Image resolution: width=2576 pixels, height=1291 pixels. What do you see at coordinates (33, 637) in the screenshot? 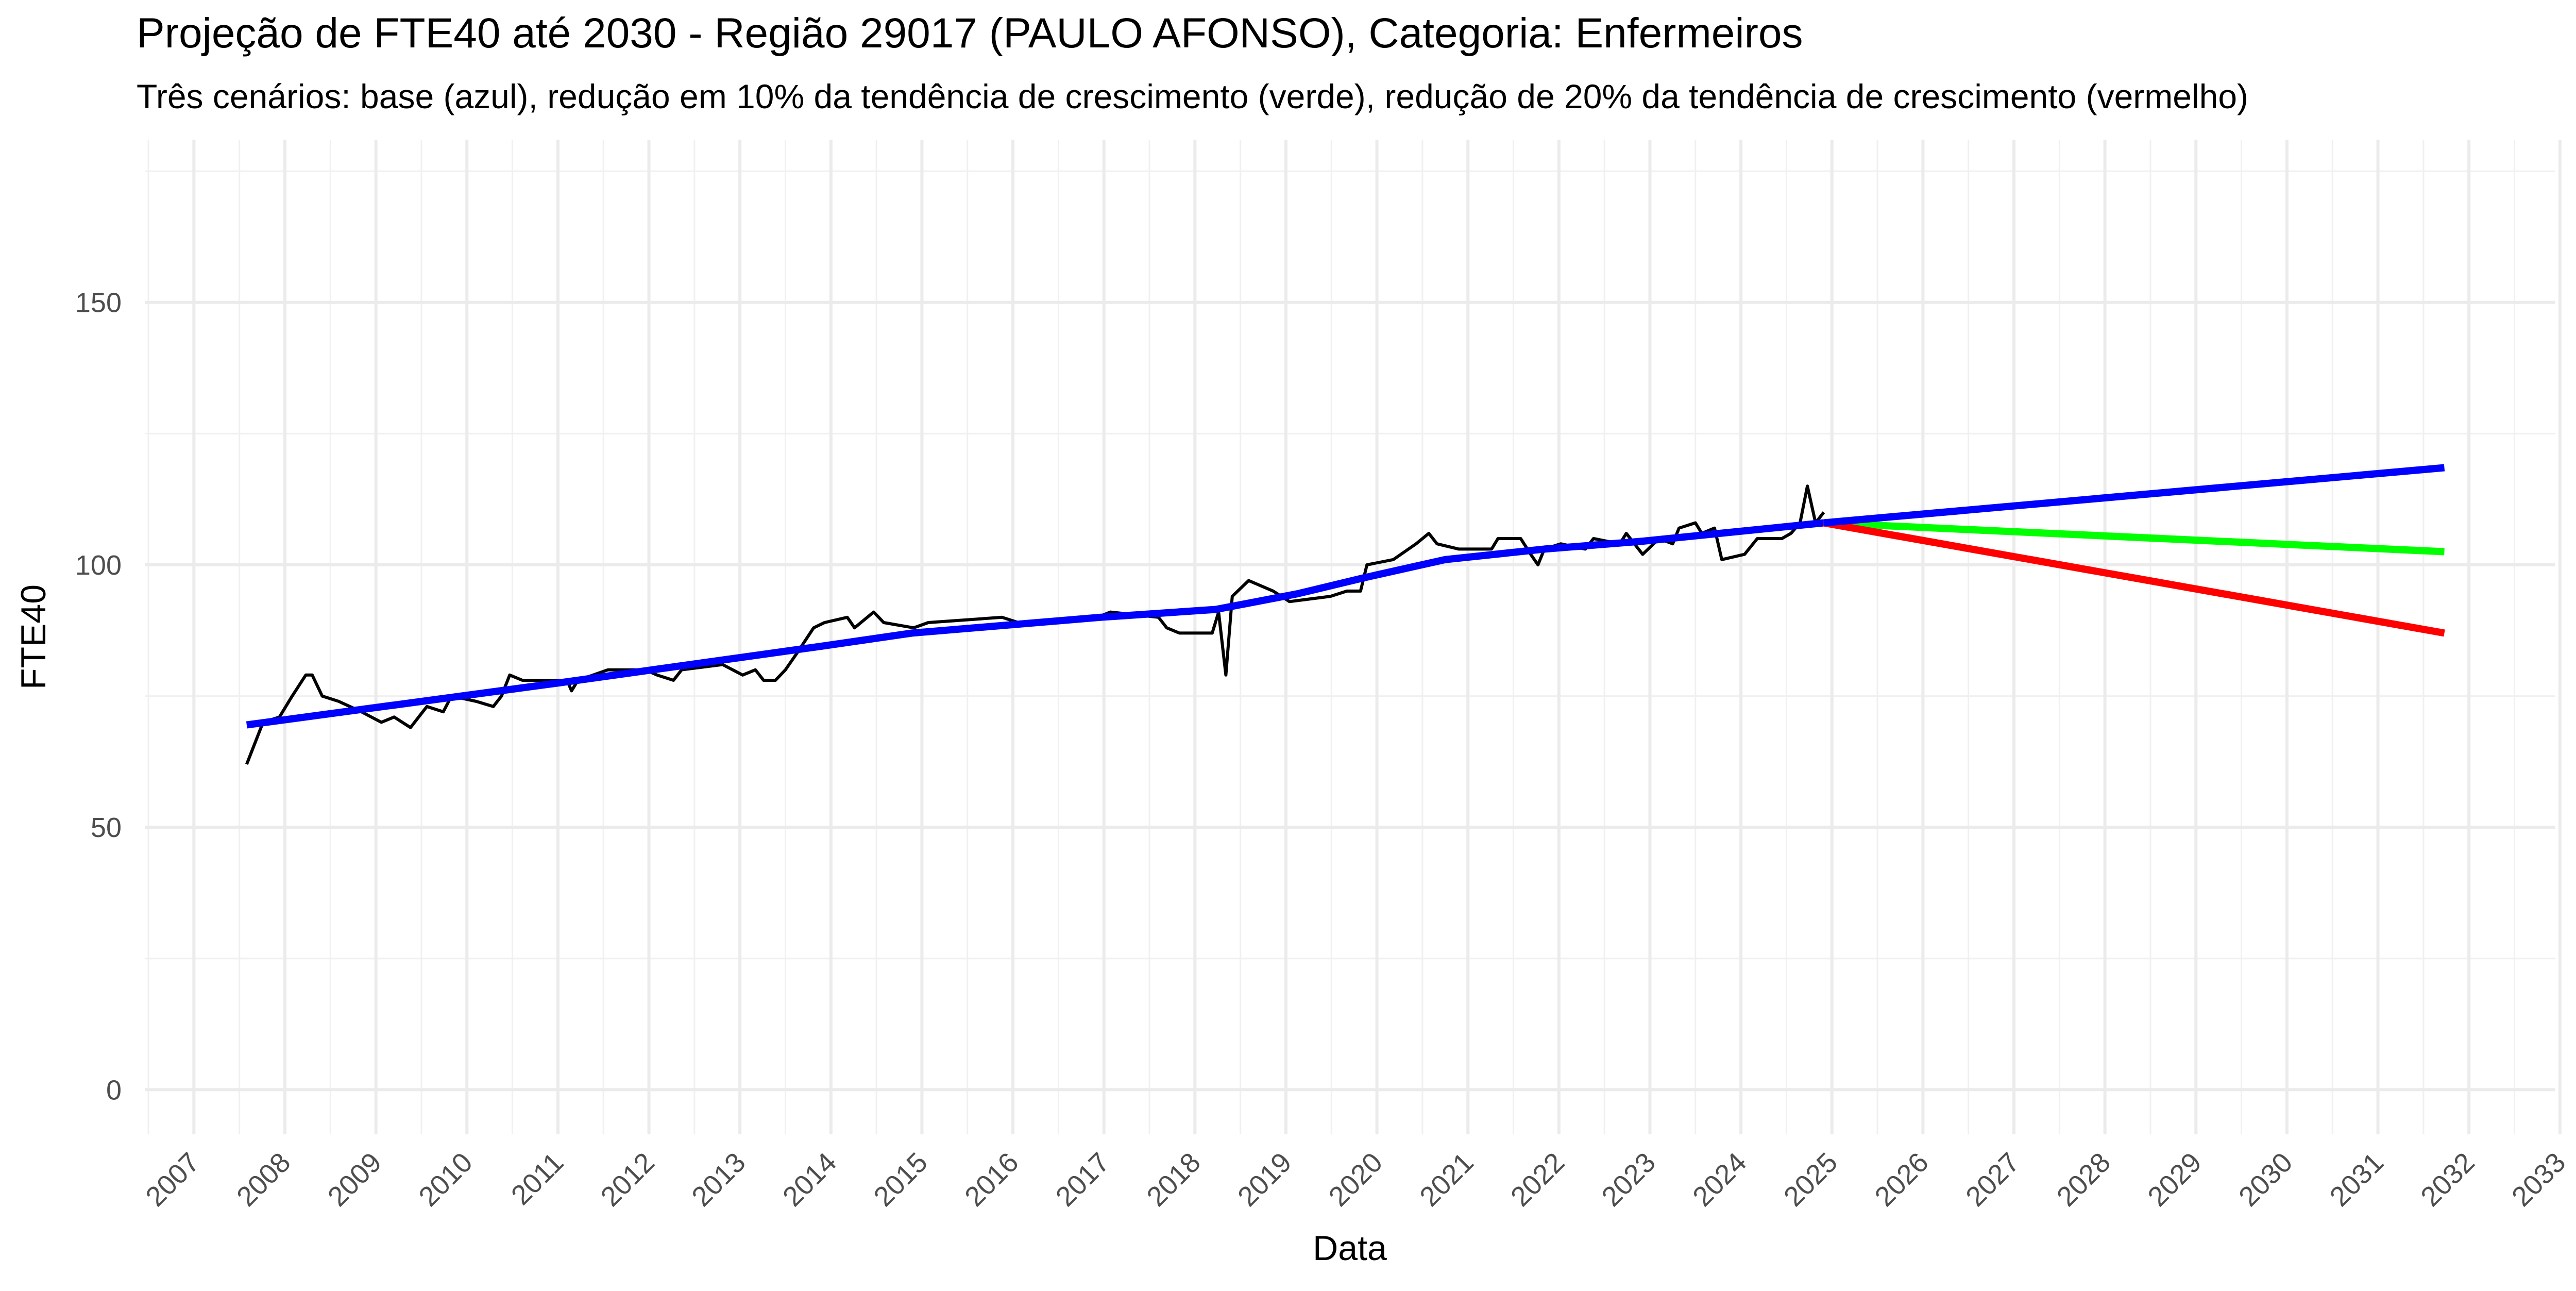
I see `y-axis-title: FTE40` at bounding box center [33, 637].